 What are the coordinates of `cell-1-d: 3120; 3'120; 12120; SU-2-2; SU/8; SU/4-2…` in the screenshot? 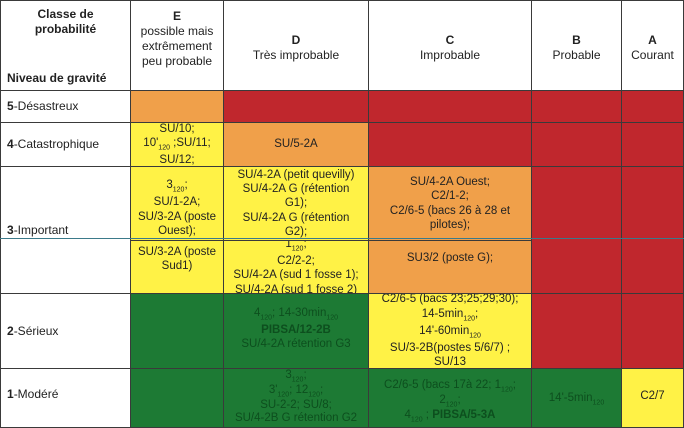 It's located at (296, 398).